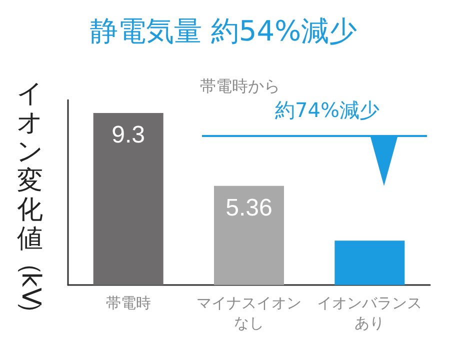 The image size is (468, 350). What do you see at coordinates (128, 303) in the screenshot?
I see `x-tick-label: 帯電時` at bounding box center [128, 303].